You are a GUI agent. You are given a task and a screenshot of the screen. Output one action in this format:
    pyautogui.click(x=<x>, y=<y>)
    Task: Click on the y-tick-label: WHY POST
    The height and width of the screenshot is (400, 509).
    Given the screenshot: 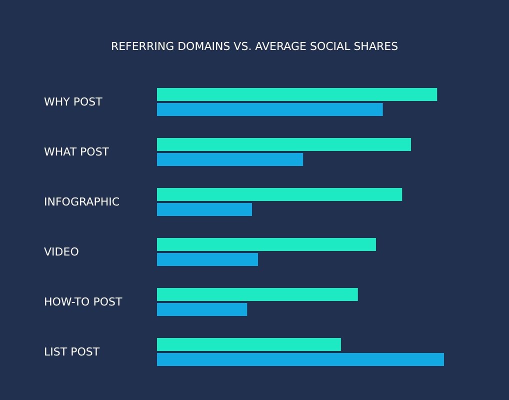 What is the action you would take?
    pyautogui.click(x=73, y=102)
    